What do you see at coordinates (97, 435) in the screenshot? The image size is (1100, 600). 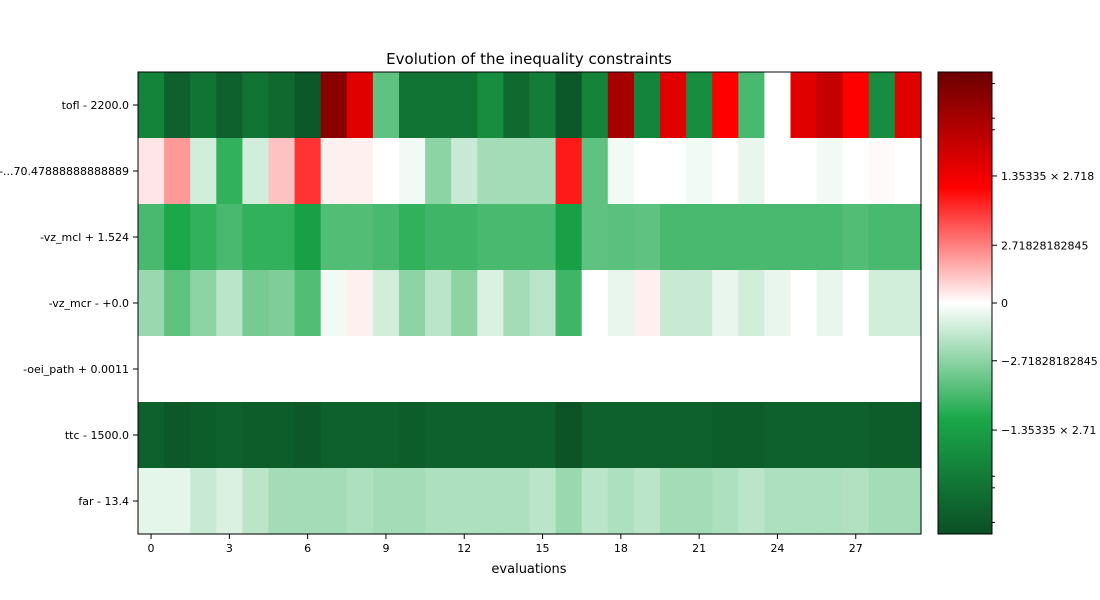 I see `y-tick-label: ttc - 1500.0` at bounding box center [97, 435].